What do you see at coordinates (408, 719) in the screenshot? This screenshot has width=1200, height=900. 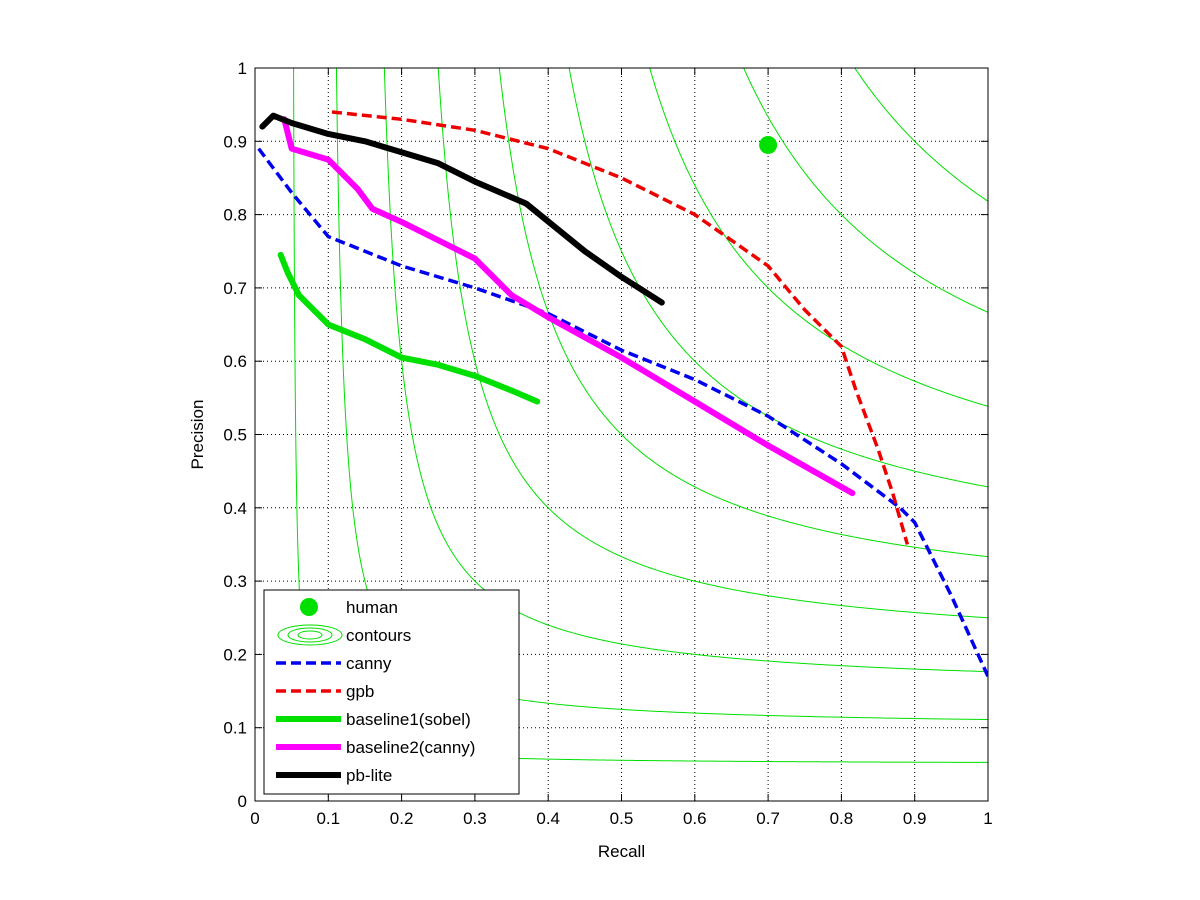 I see `legend-label: baseline1(sobel)` at bounding box center [408, 719].